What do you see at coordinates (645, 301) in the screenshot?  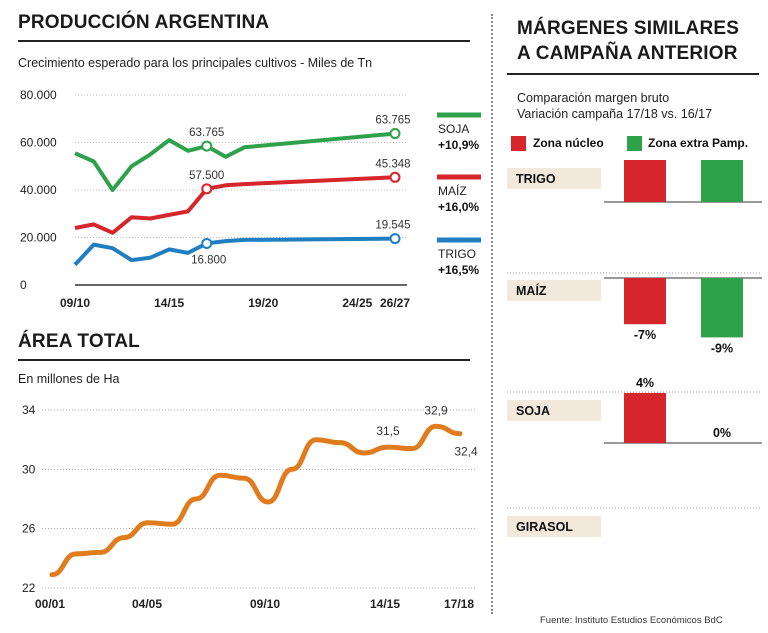 I see `bar-soja-nucleo` at bounding box center [645, 301].